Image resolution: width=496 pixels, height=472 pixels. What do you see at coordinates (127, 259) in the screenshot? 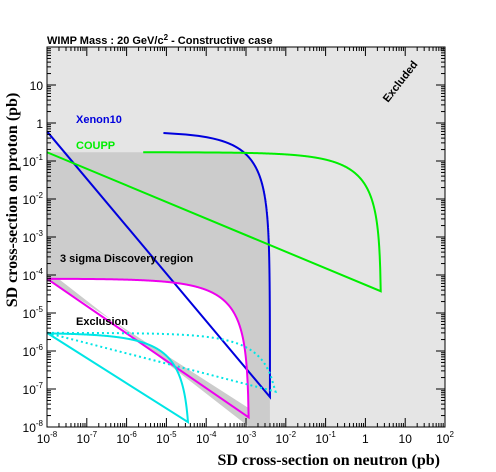
I see `label-discovery-region: 3 sigma Discovery region` at bounding box center [127, 259].